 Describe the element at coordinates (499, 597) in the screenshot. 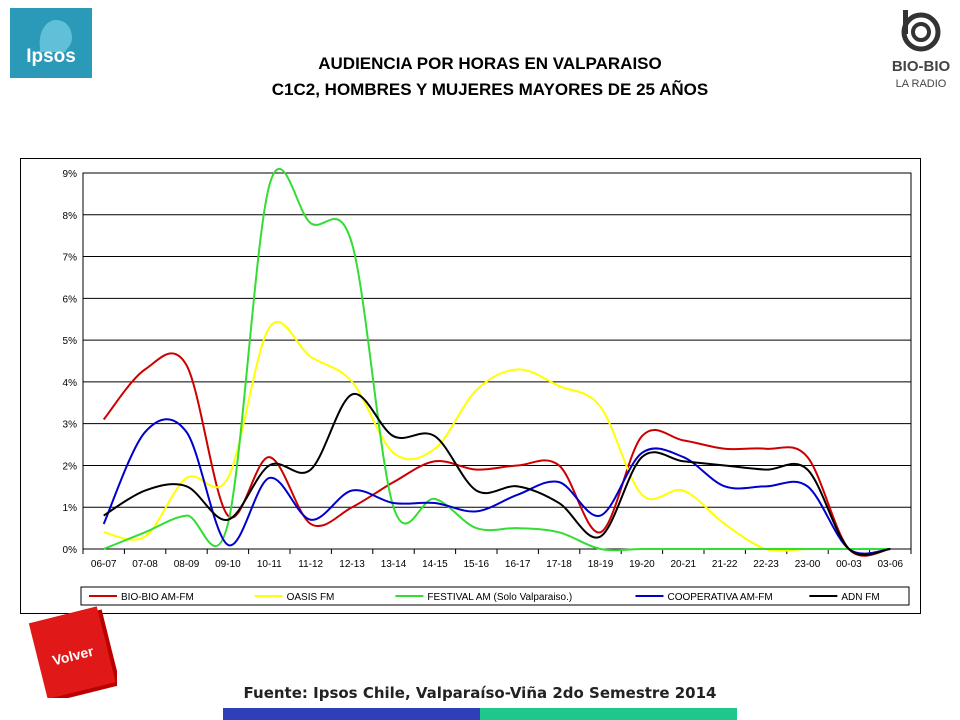

I see `legend-label-3: FESTIVAL AM (Solo Valparaiso.)` at that location.